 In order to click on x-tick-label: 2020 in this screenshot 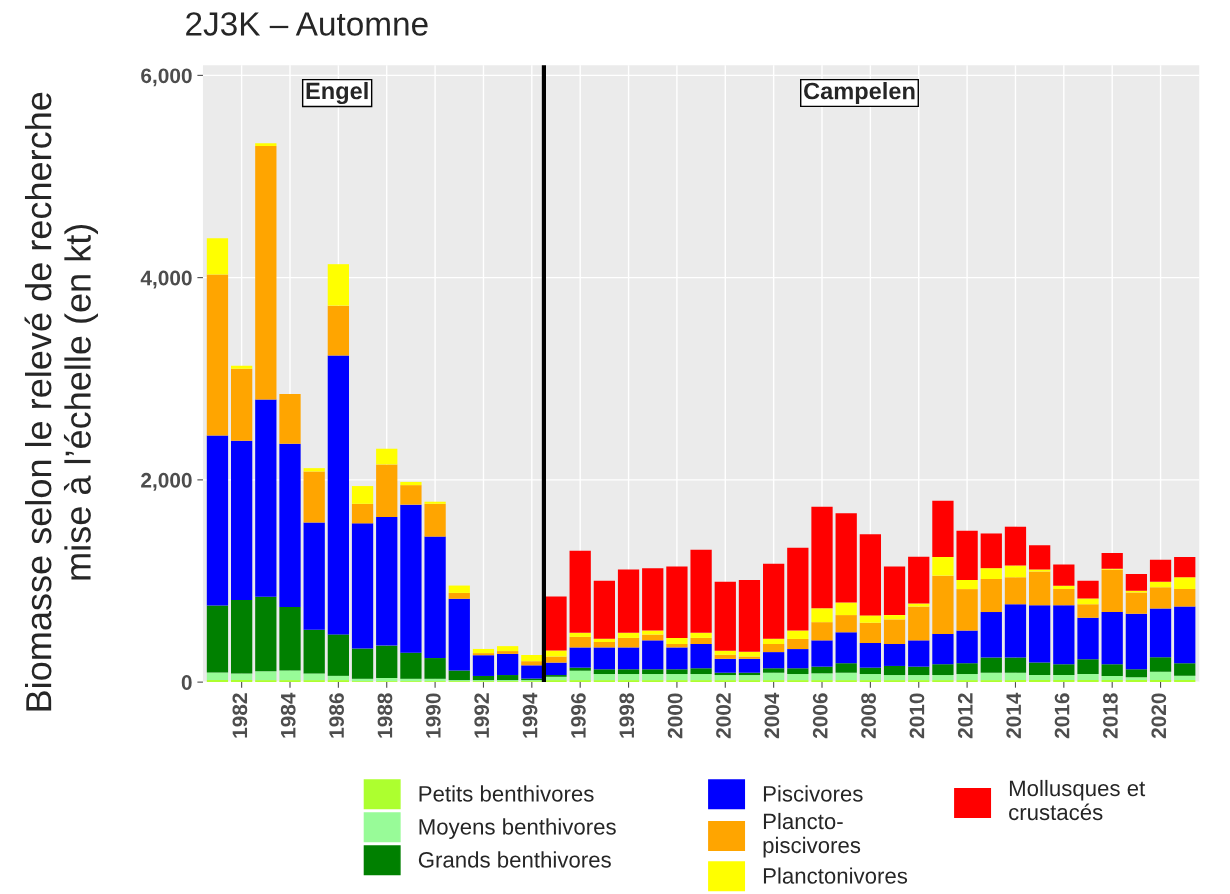, I will do `click(1159, 716)`.